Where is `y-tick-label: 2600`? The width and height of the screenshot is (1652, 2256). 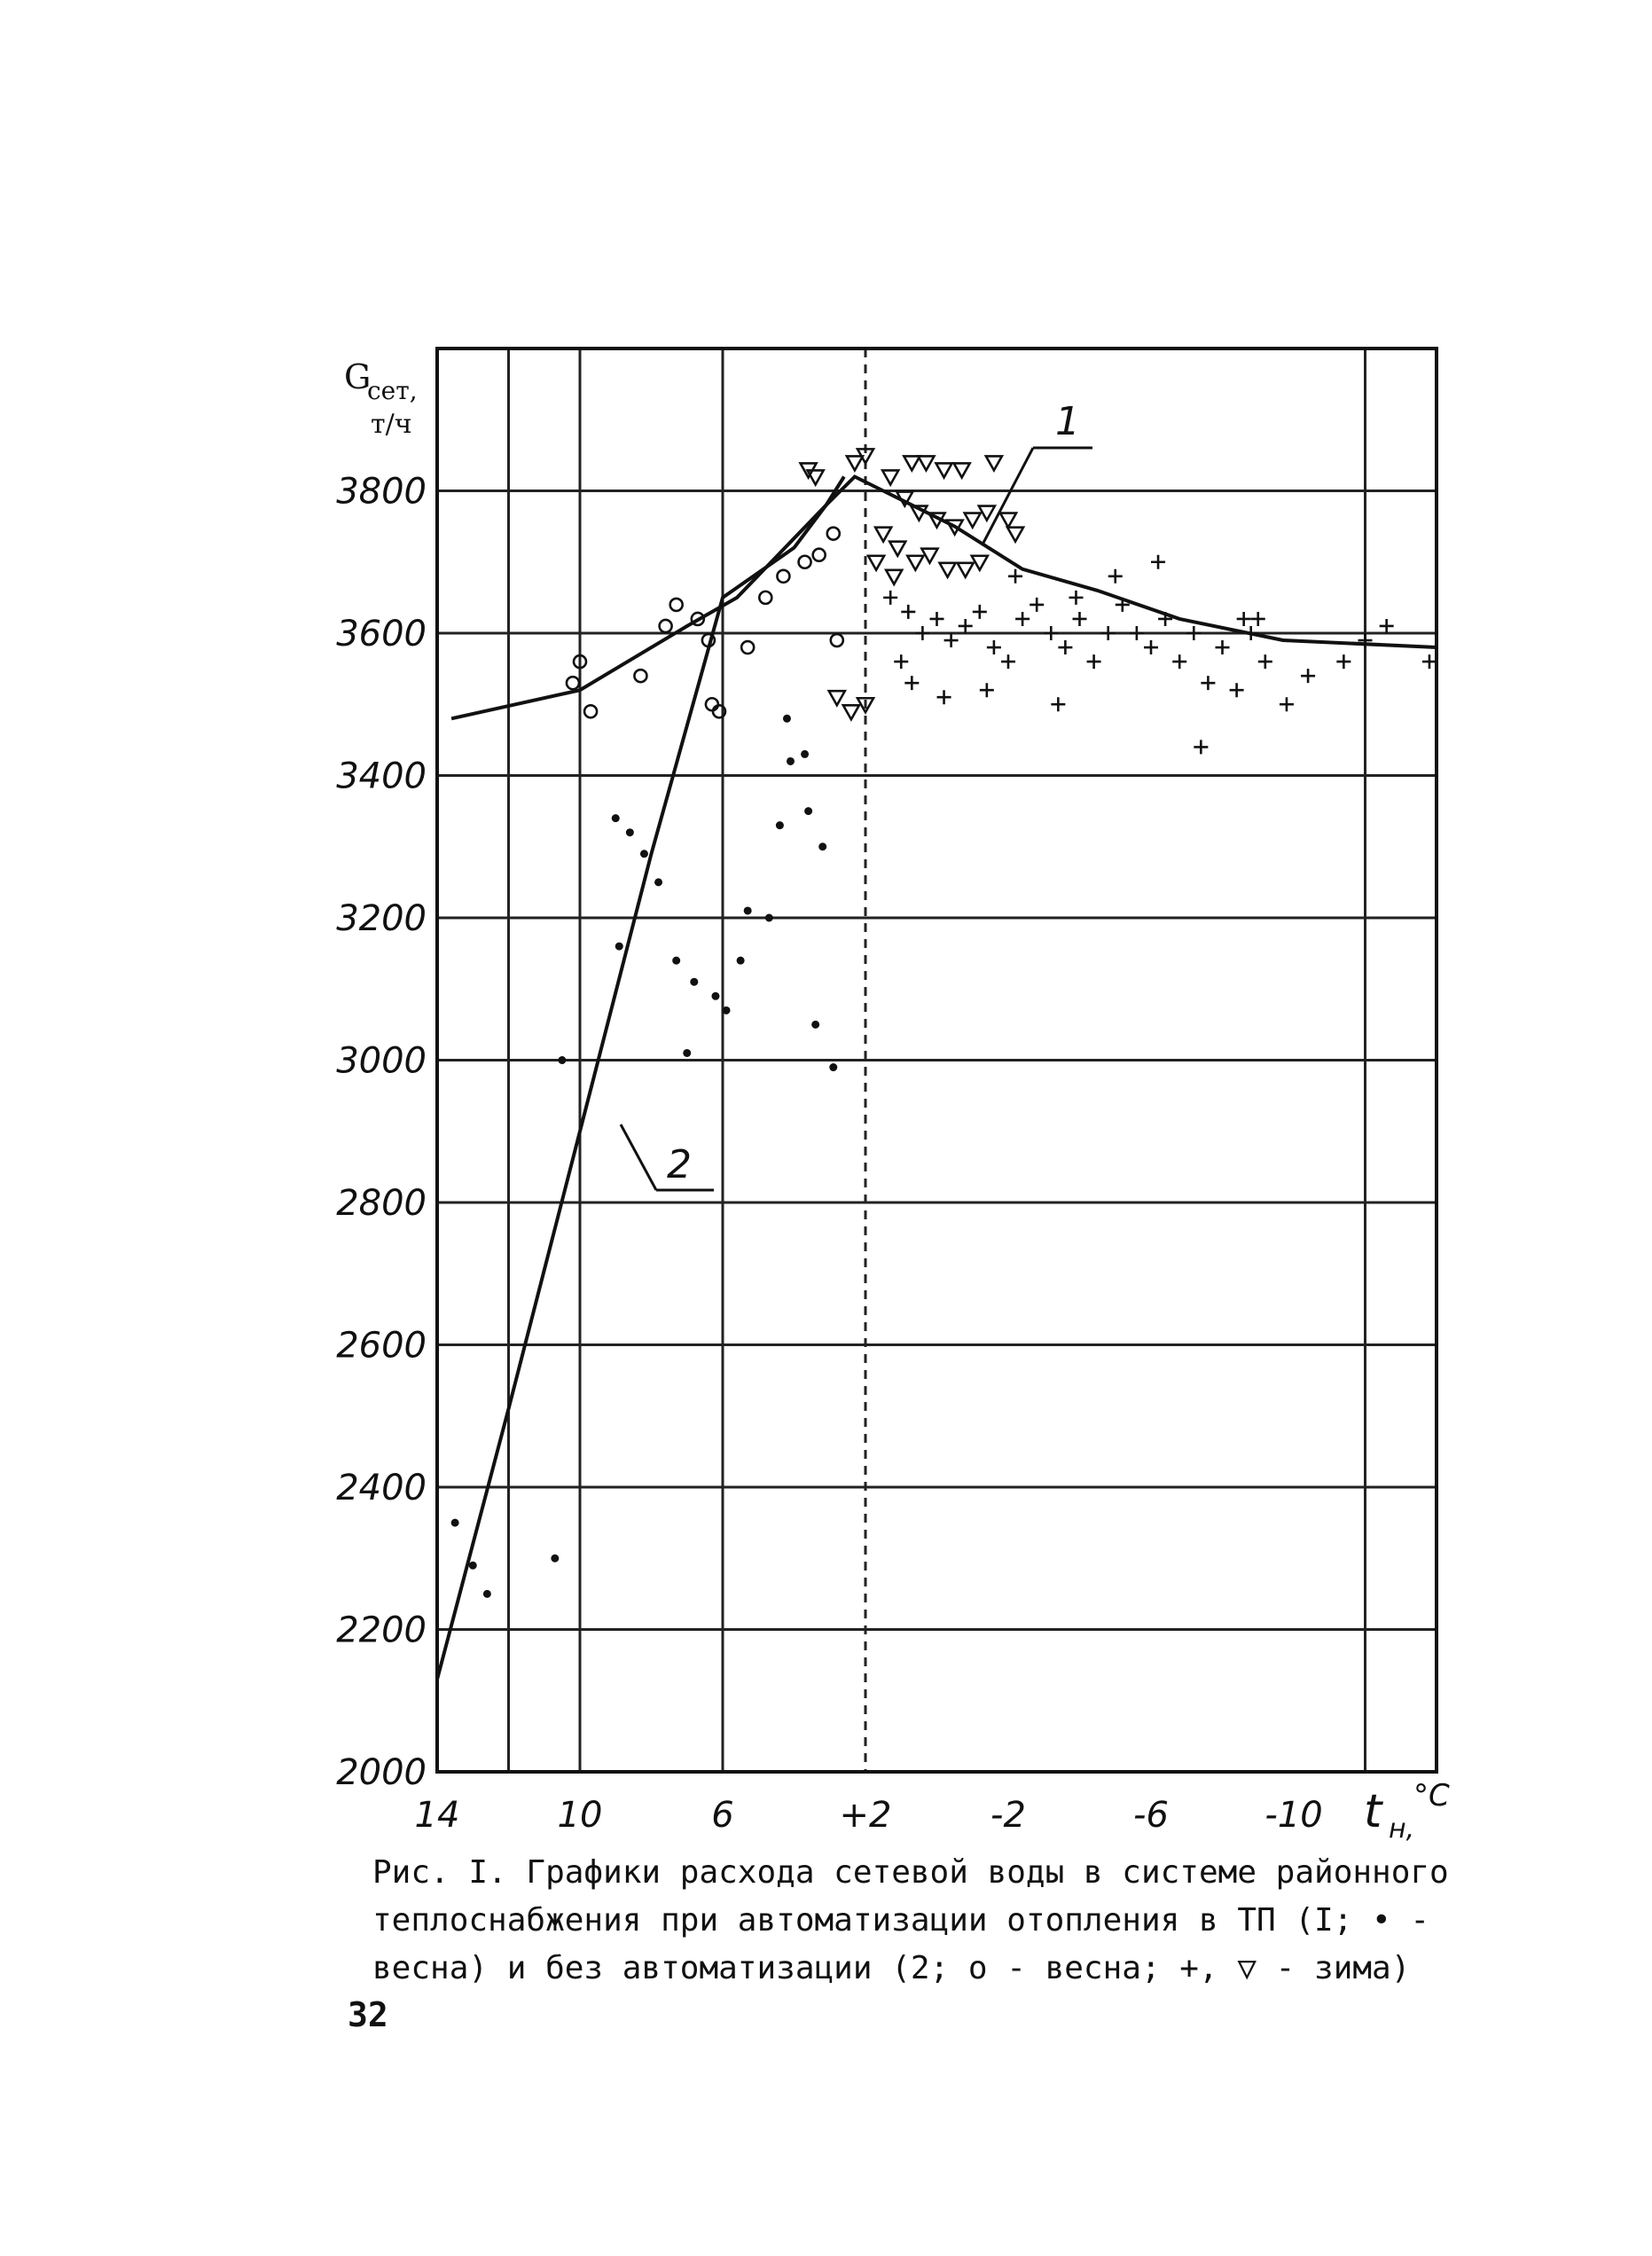
y-tick-label: 2600 is located at coordinates (381, 1346).